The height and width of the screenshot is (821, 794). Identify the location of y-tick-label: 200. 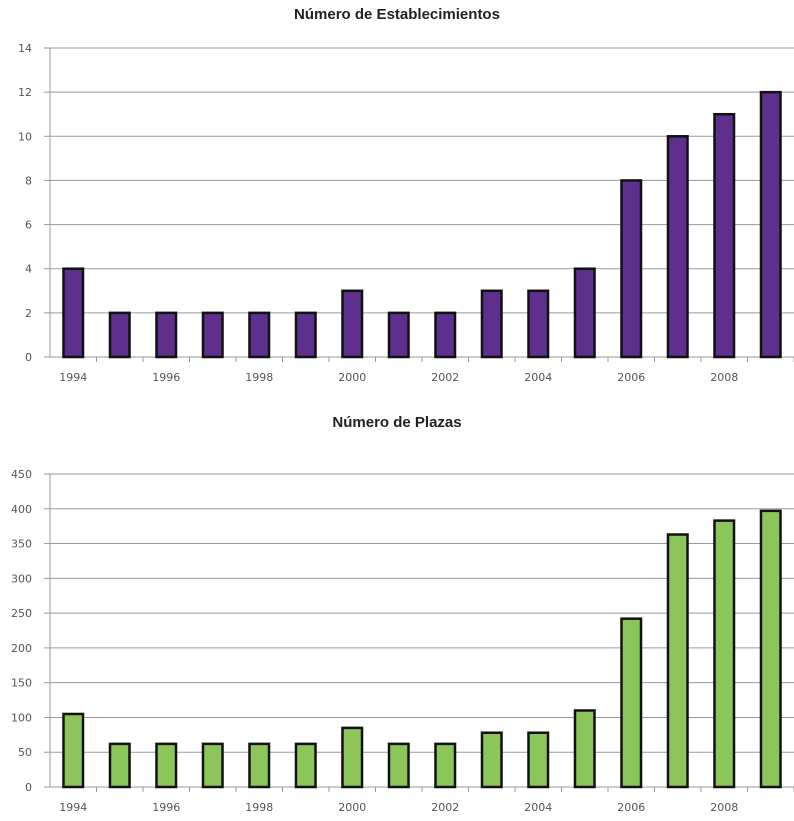
(21, 648).